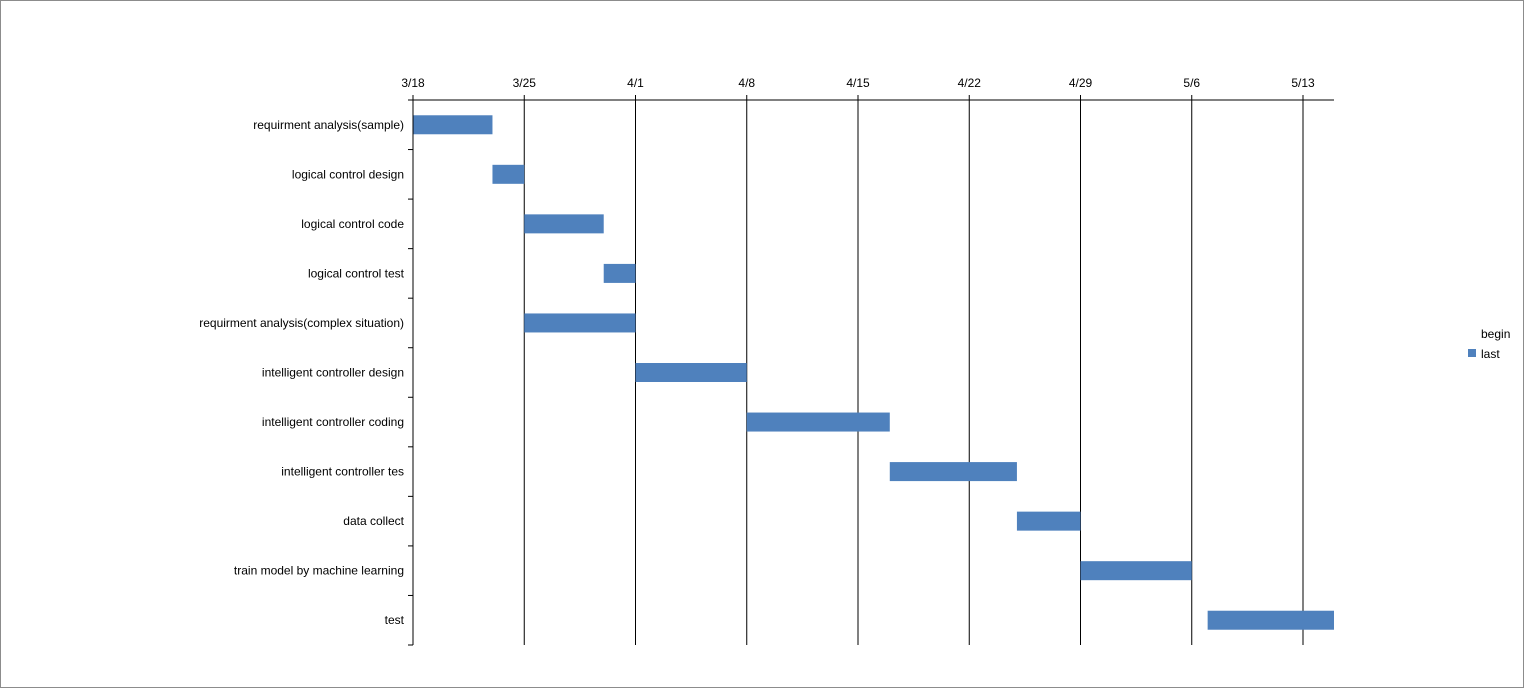 Image resolution: width=1524 pixels, height=688 pixels. I want to click on category-label: requirment analysis(complex situation), so click(301, 323).